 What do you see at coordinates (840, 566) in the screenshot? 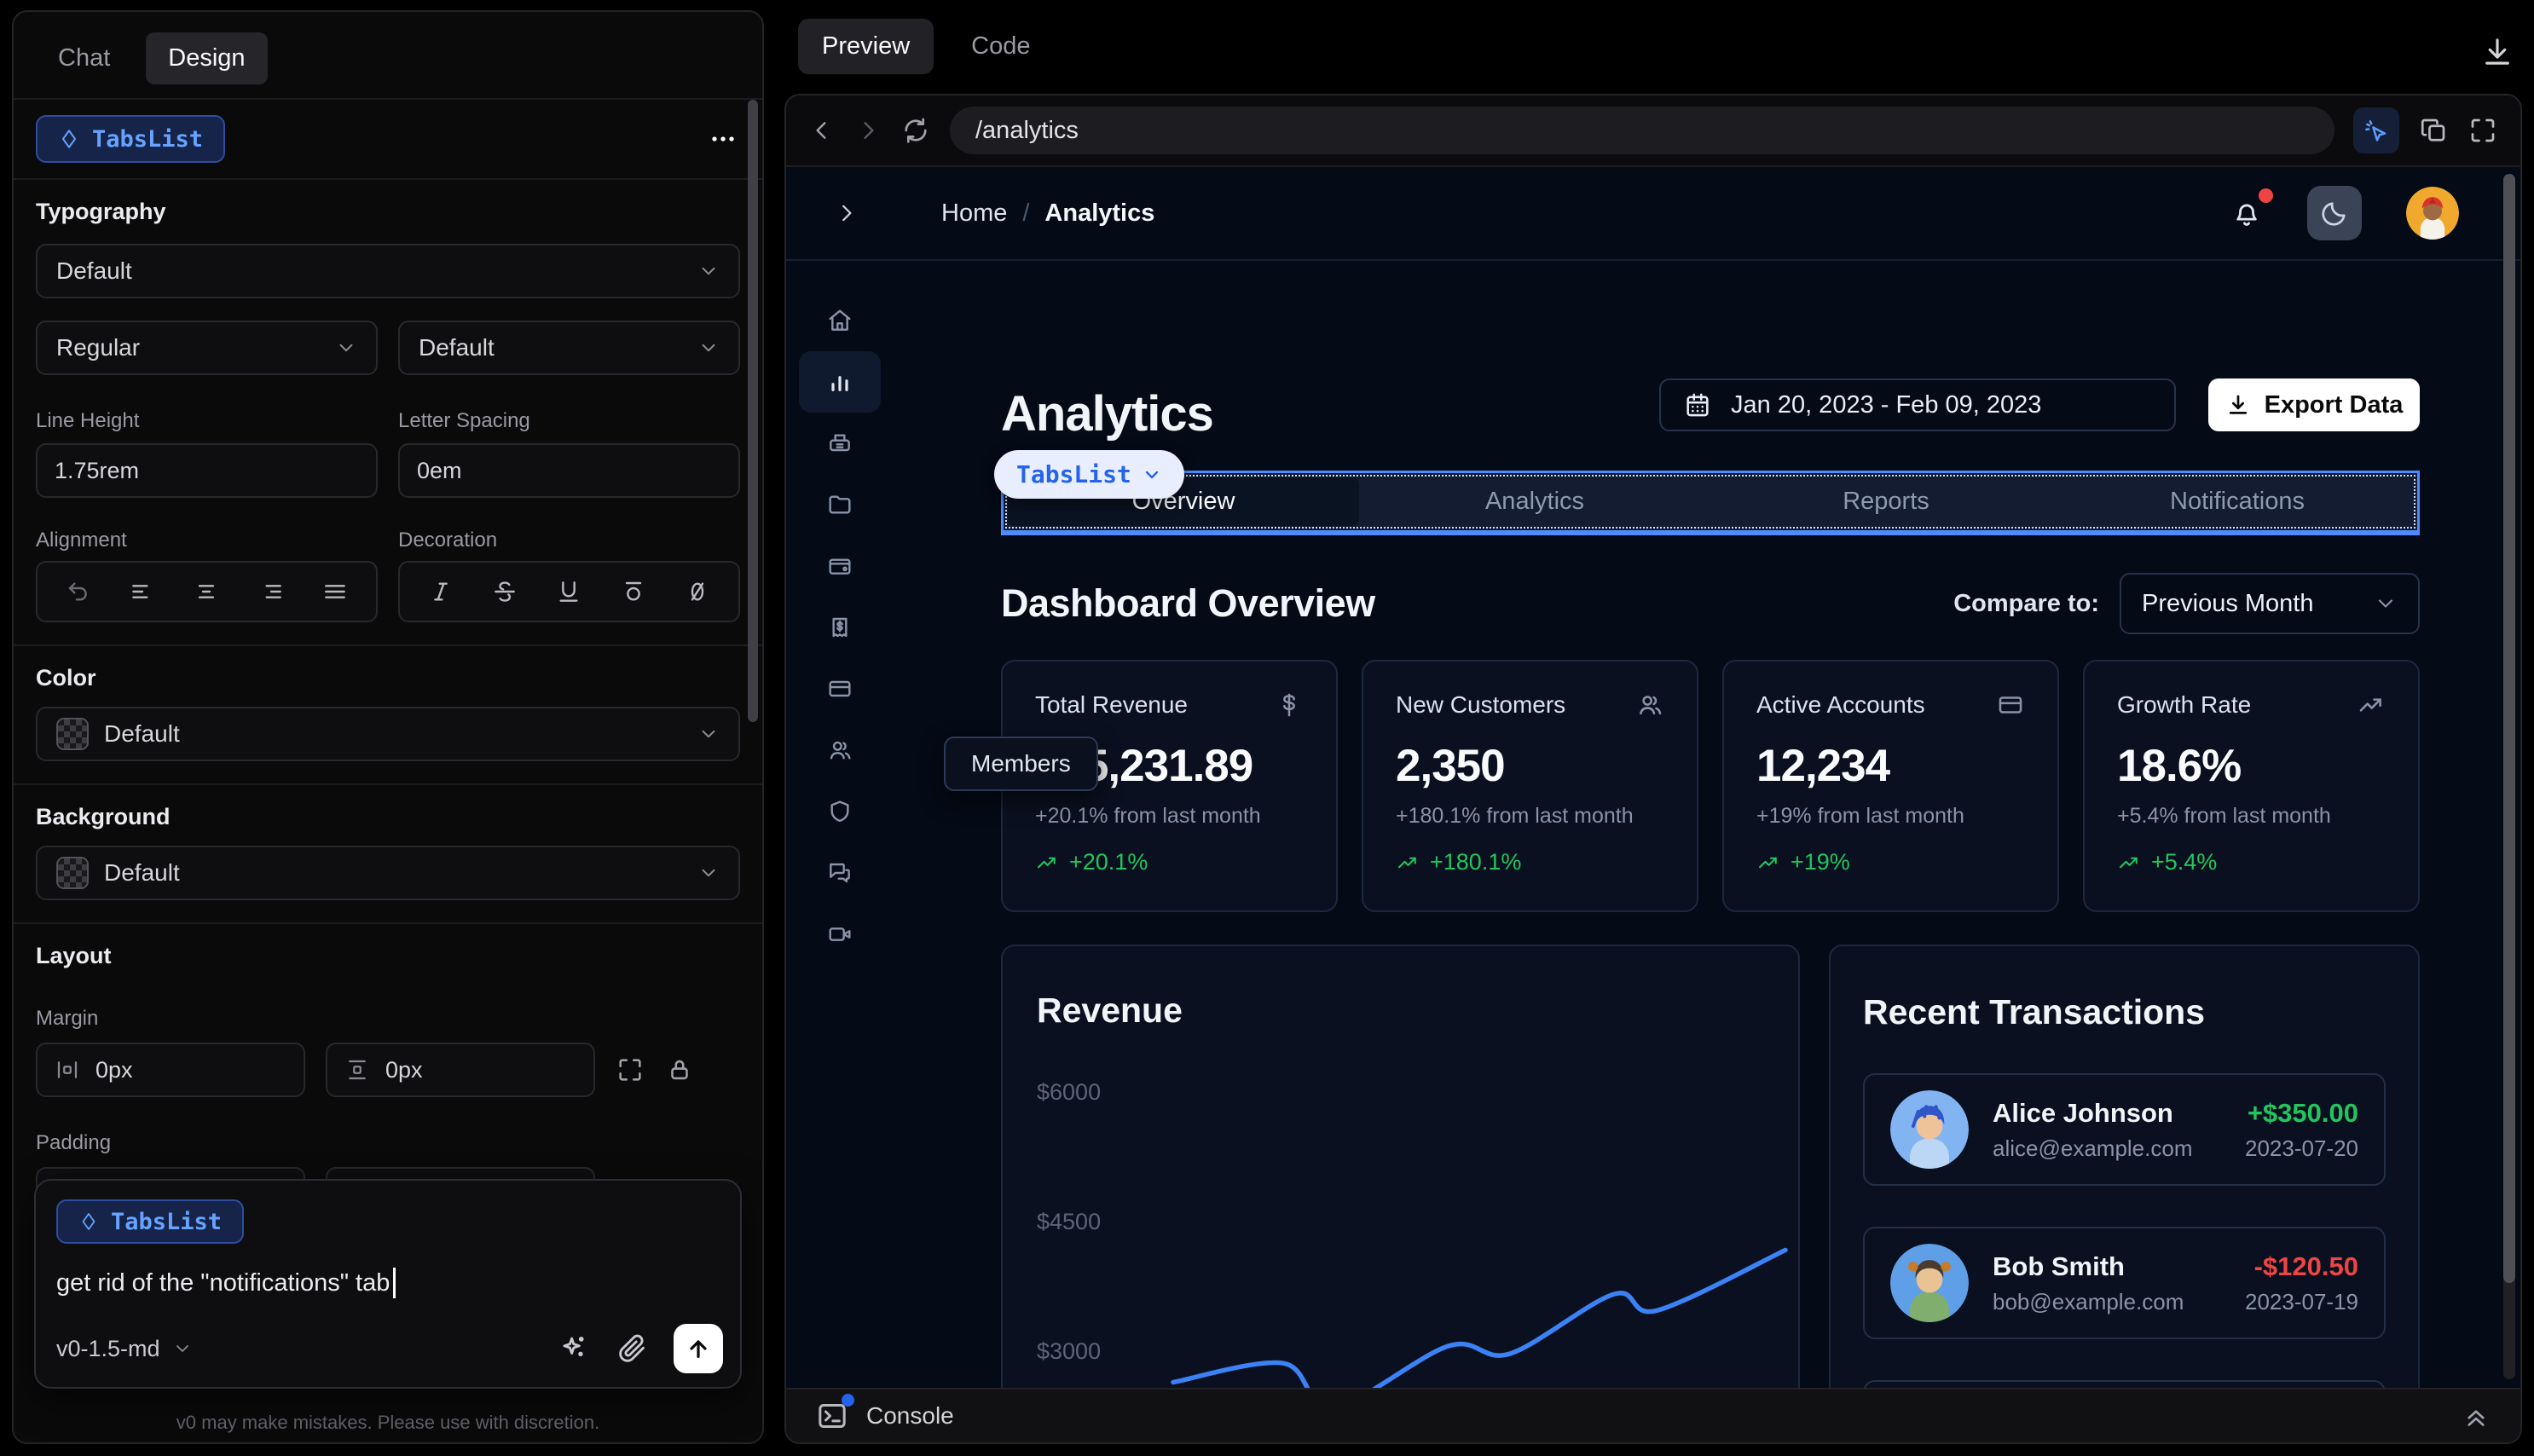
I see `rail-item-wallet` at bounding box center [840, 566].